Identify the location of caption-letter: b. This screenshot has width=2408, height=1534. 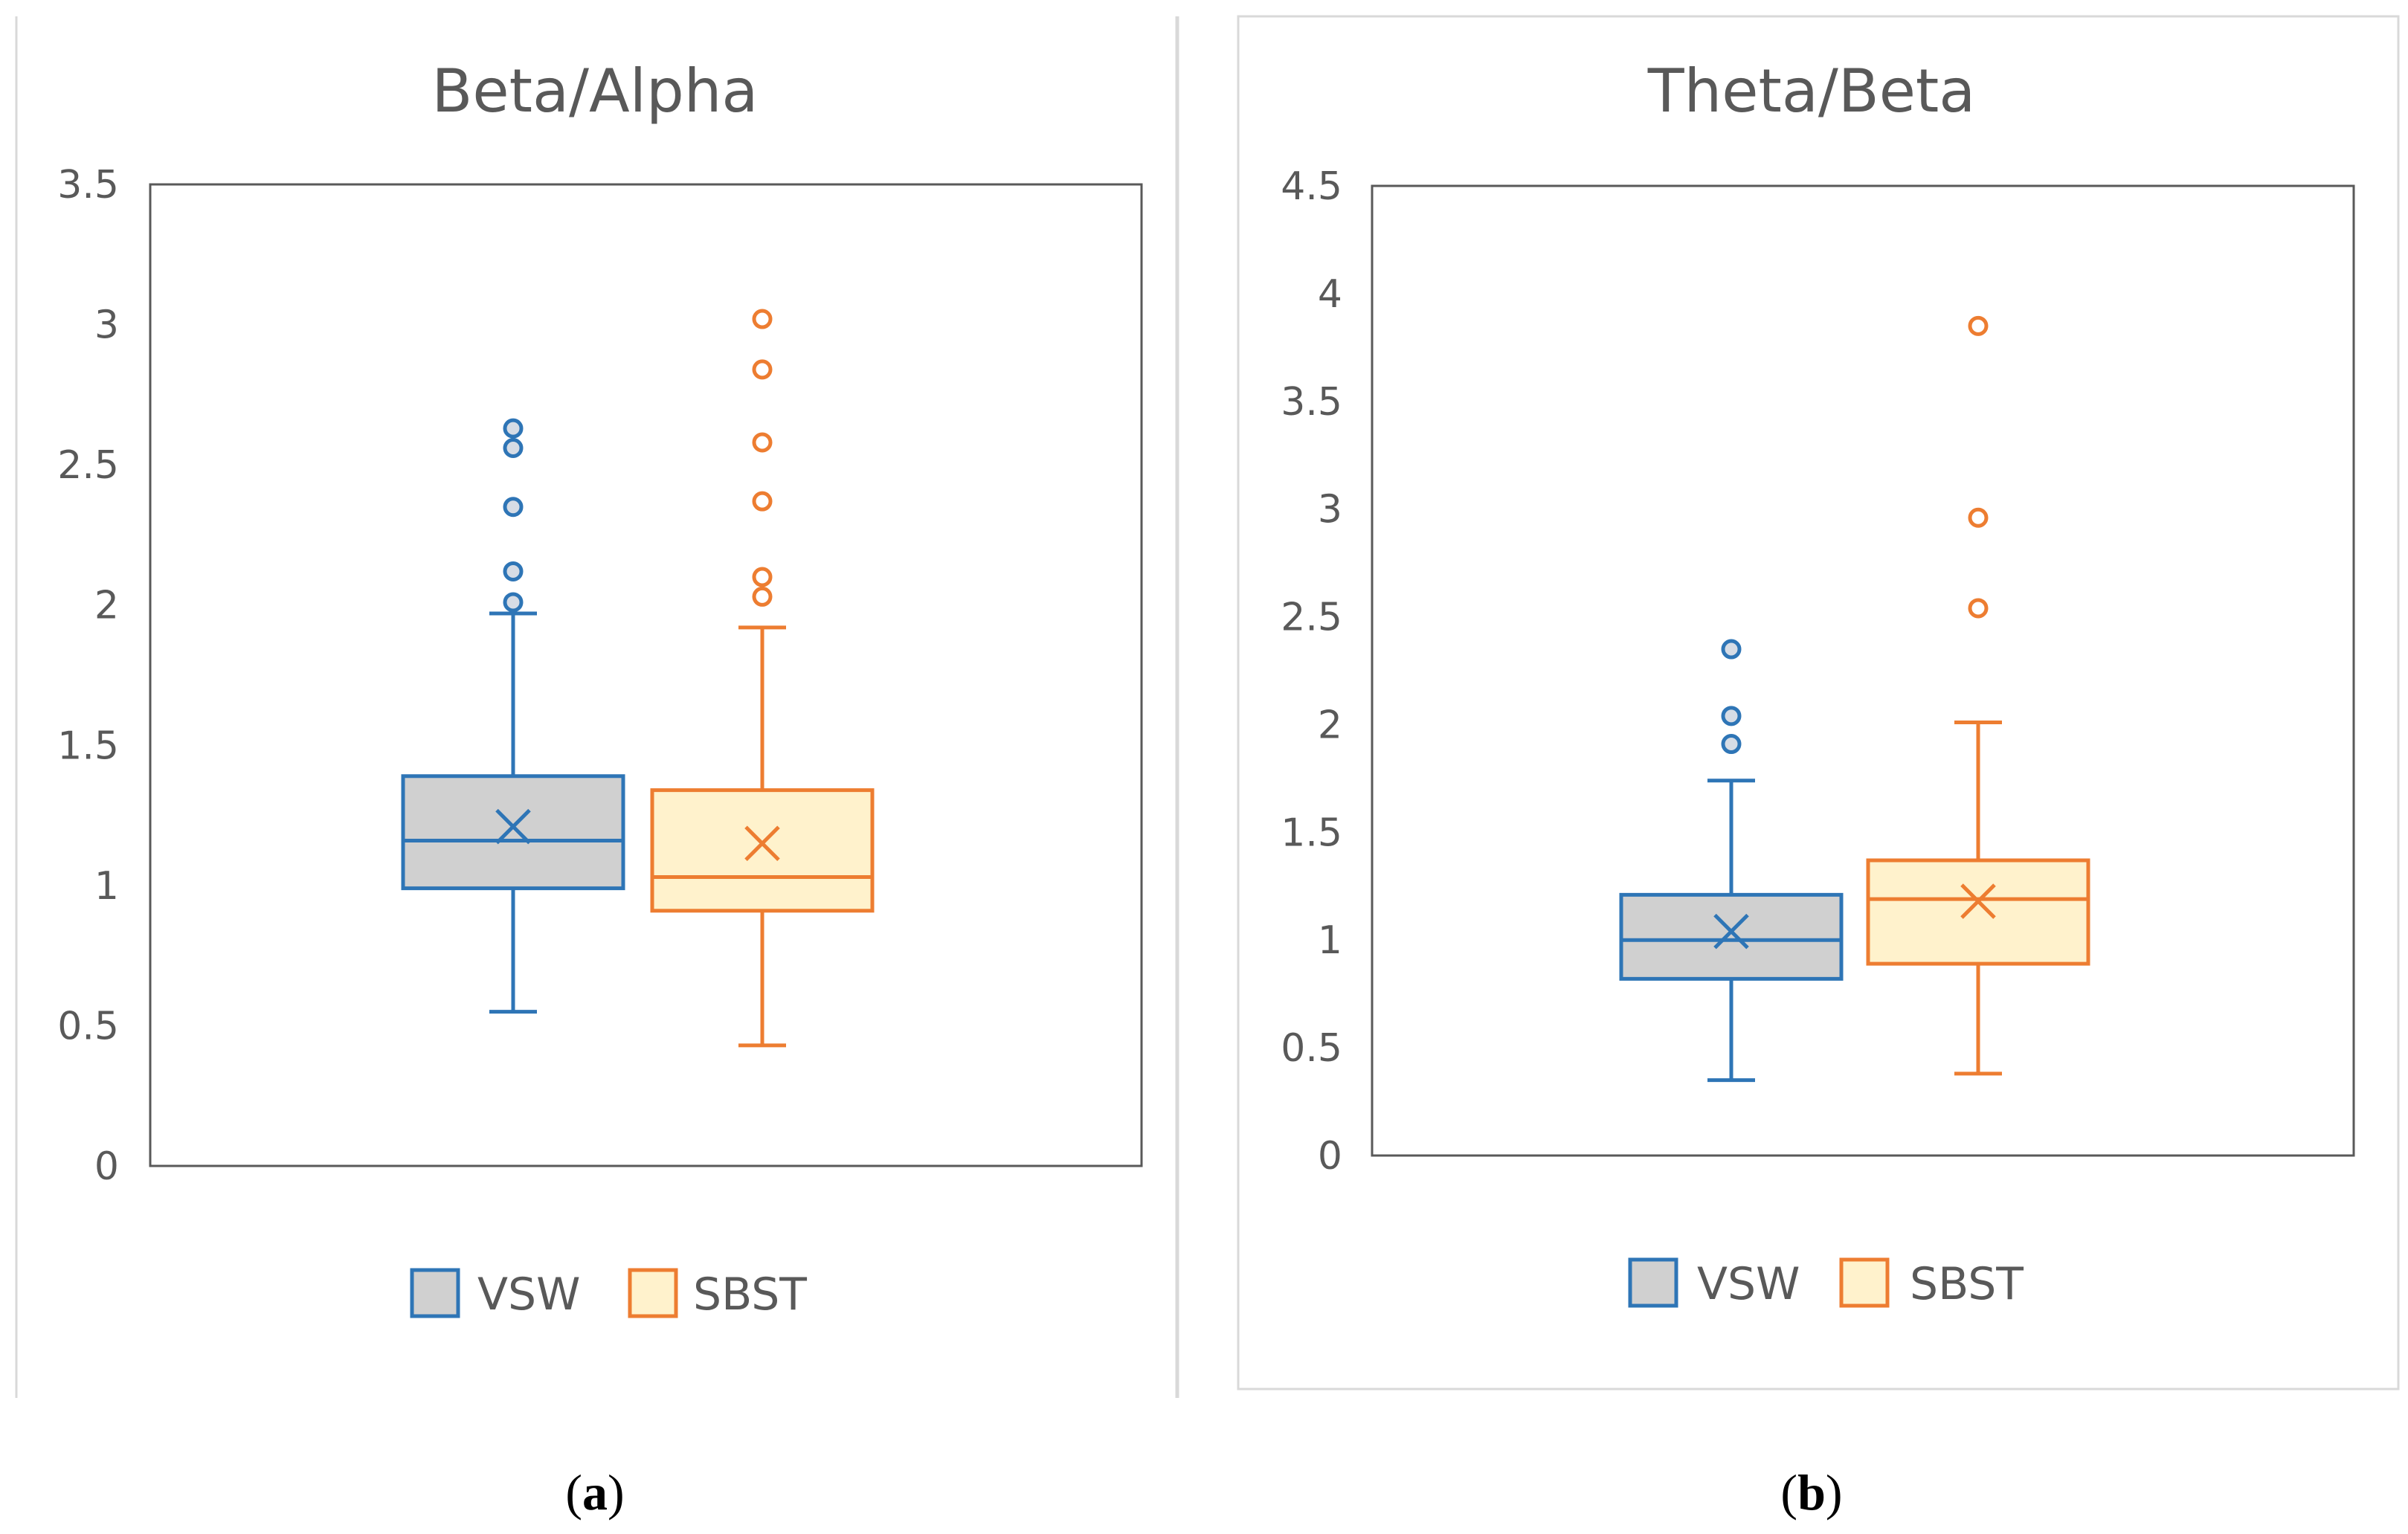
(1811, 1492).